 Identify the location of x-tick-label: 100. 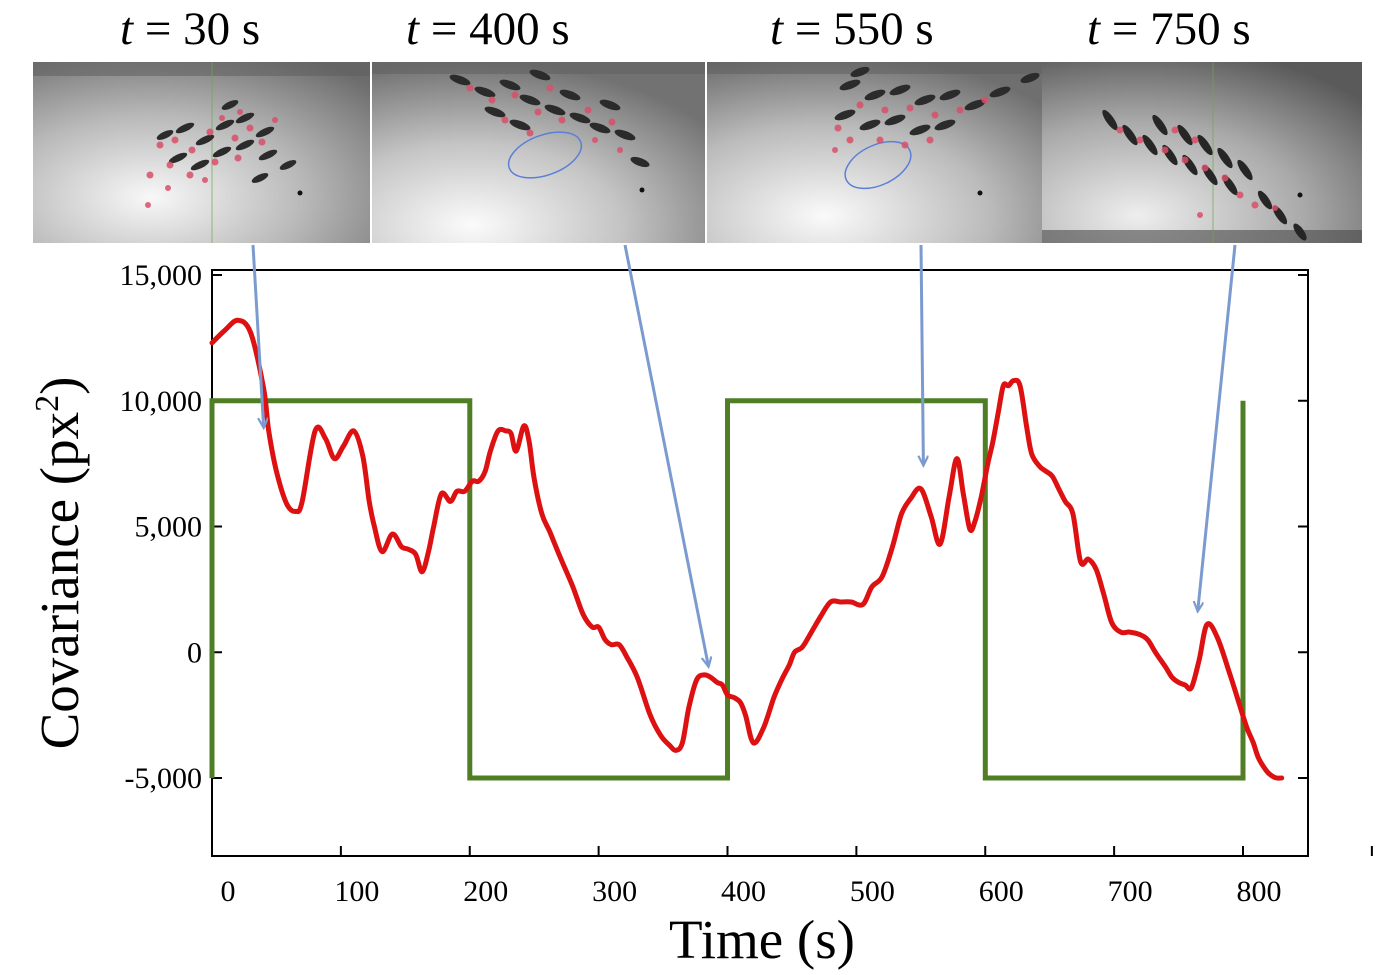
(356, 891).